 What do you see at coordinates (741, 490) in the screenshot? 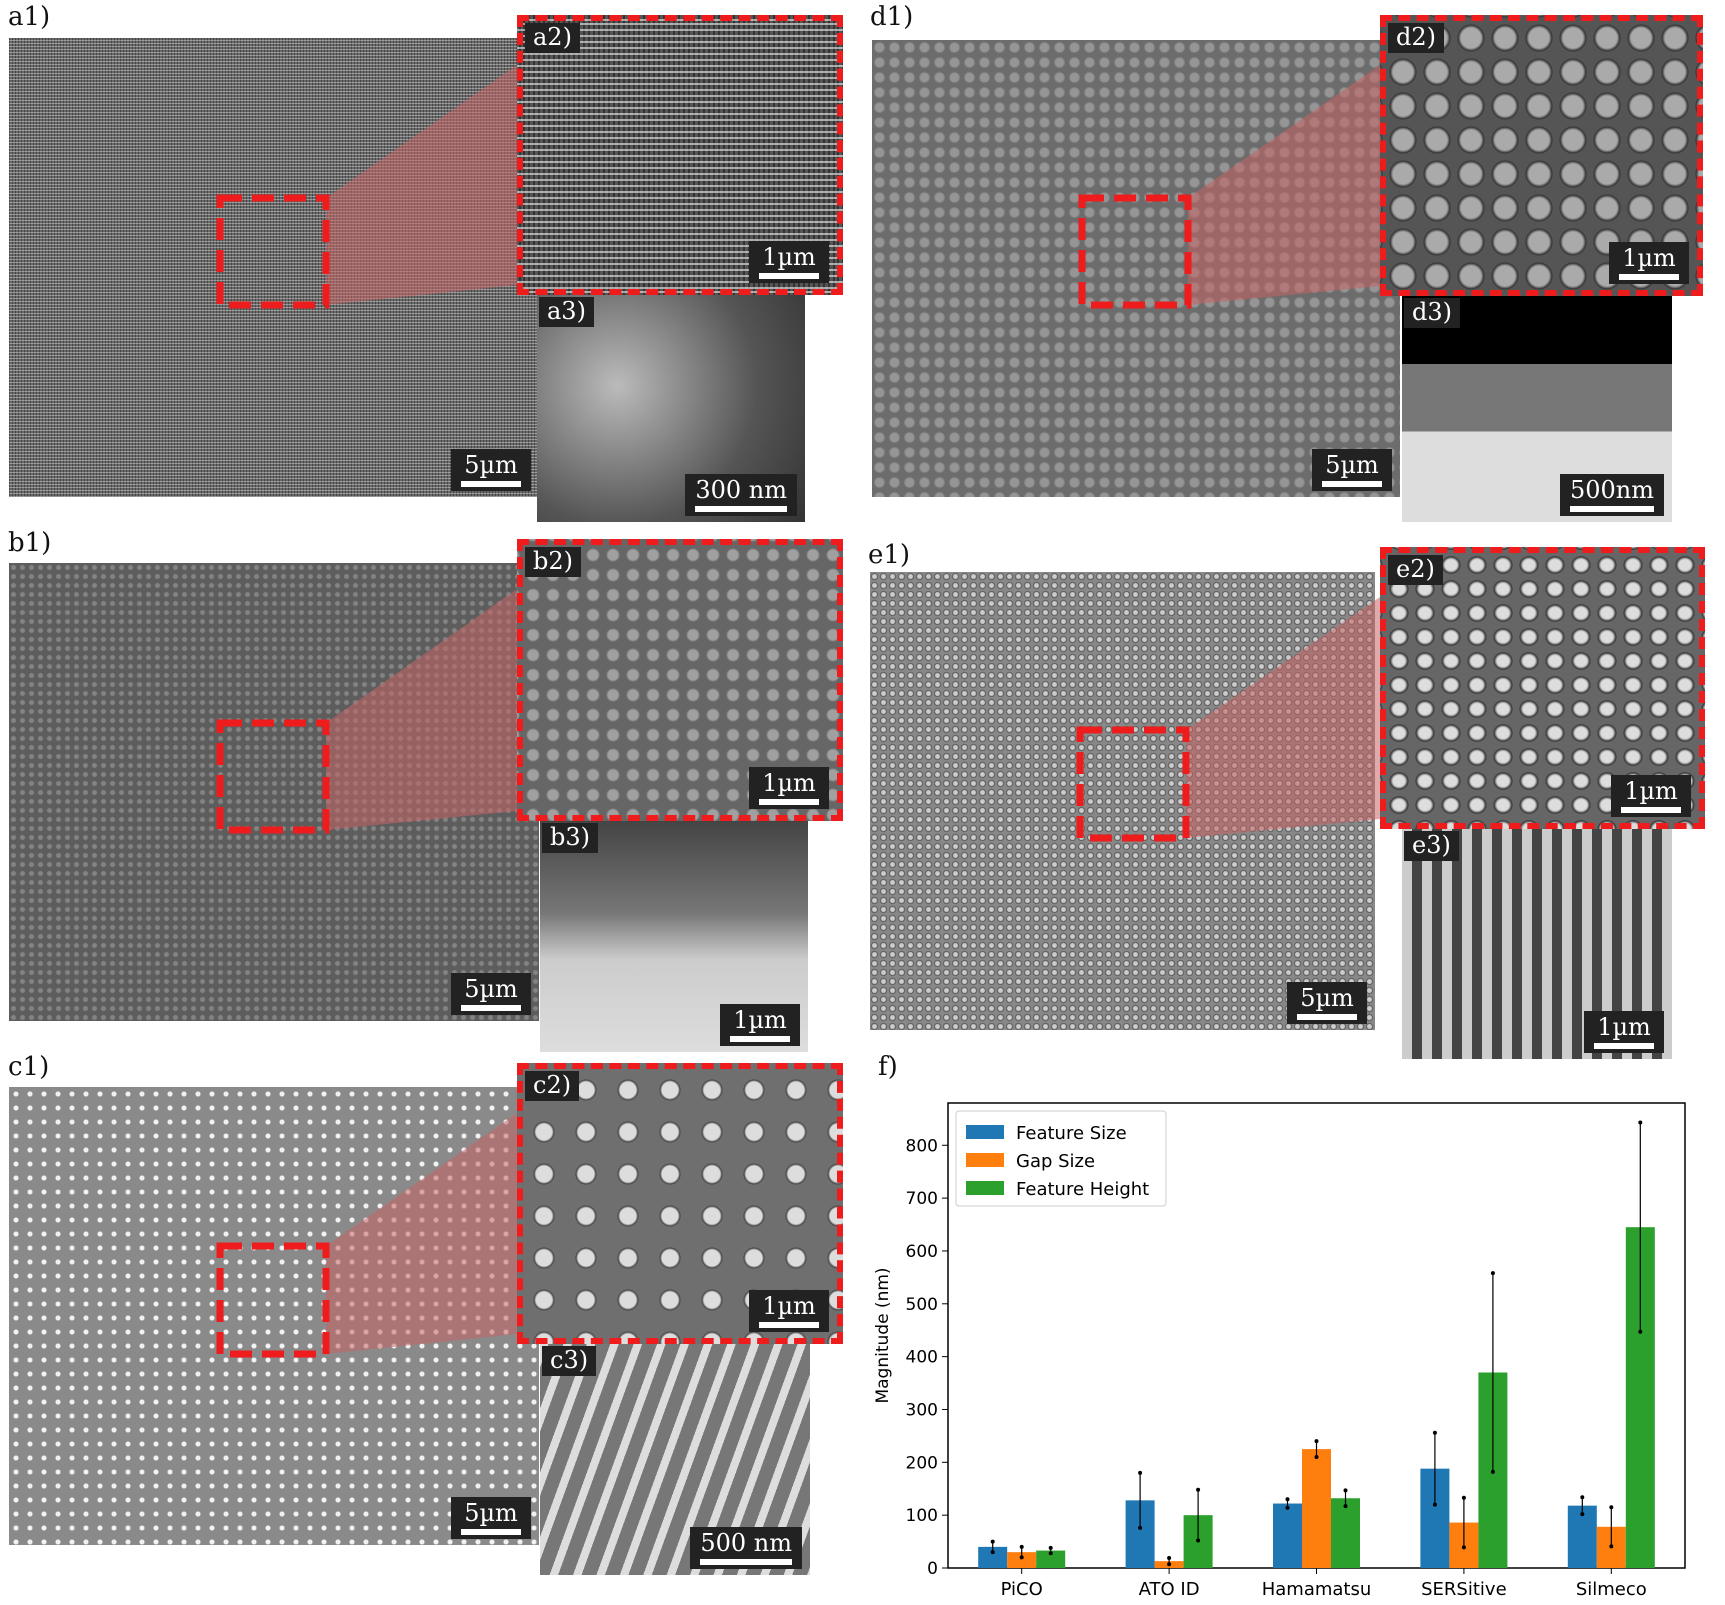
I see `scale-bar-text: 300 nm` at bounding box center [741, 490].